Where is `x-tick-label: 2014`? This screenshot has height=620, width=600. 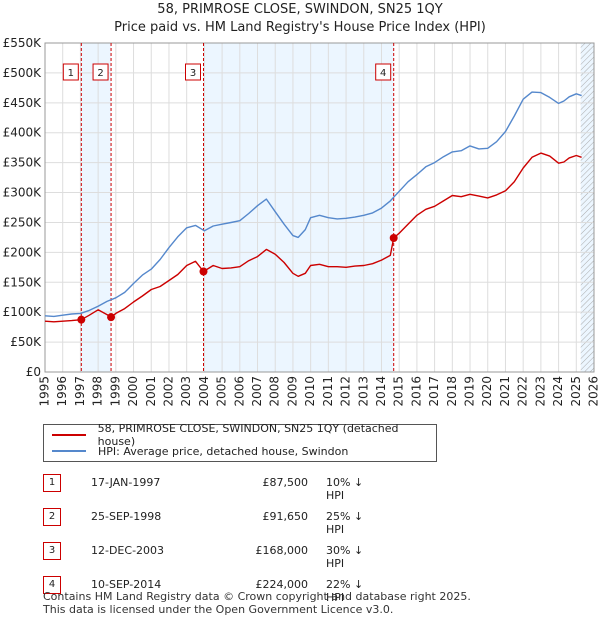
x-tick-label: 2014 is located at coordinates (381, 391).